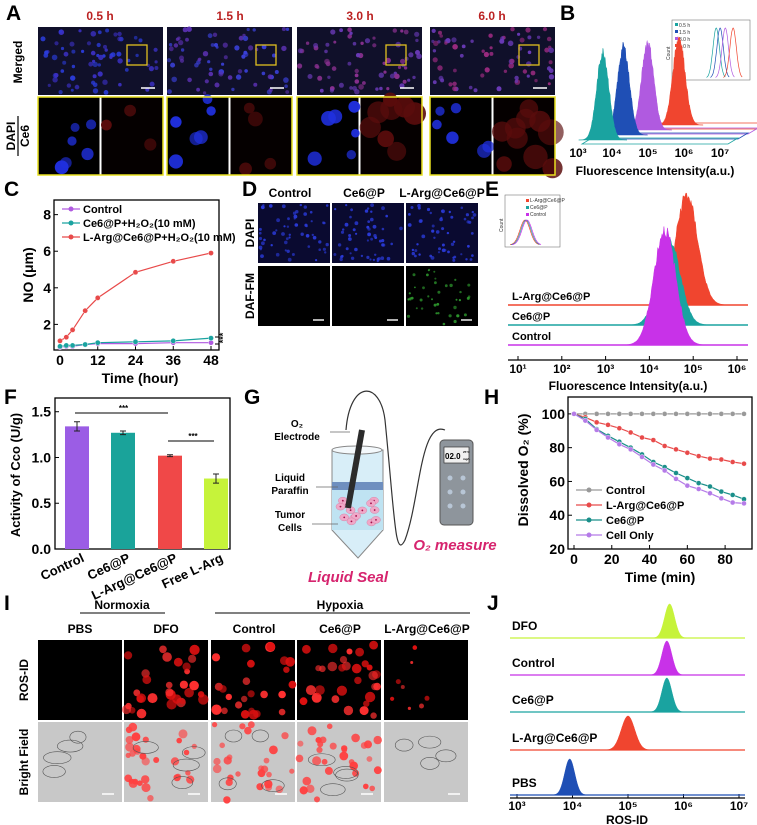 This screenshot has width=757, height=825. I want to click on bar-Ce6@P, so click(123, 490).